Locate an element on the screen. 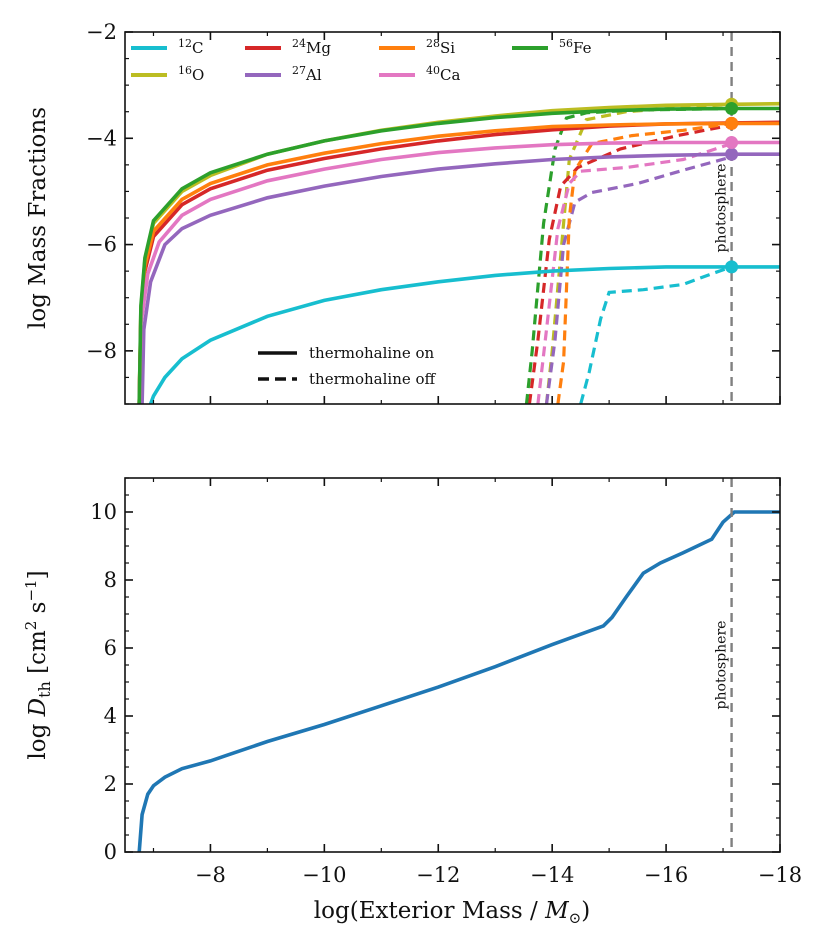  photosphere-marker-27Al is located at coordinates (732, 154).